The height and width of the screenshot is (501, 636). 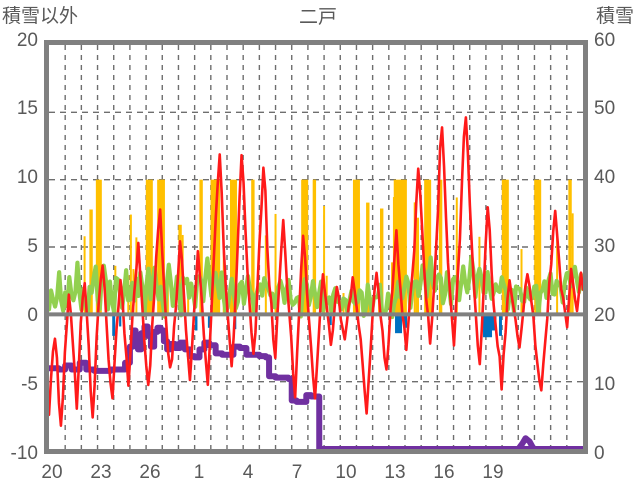 What do you see at coordinates (24, 453) in the screenshot?
I see `y-tick-left-6: -10` at bounding box center [24, 453].